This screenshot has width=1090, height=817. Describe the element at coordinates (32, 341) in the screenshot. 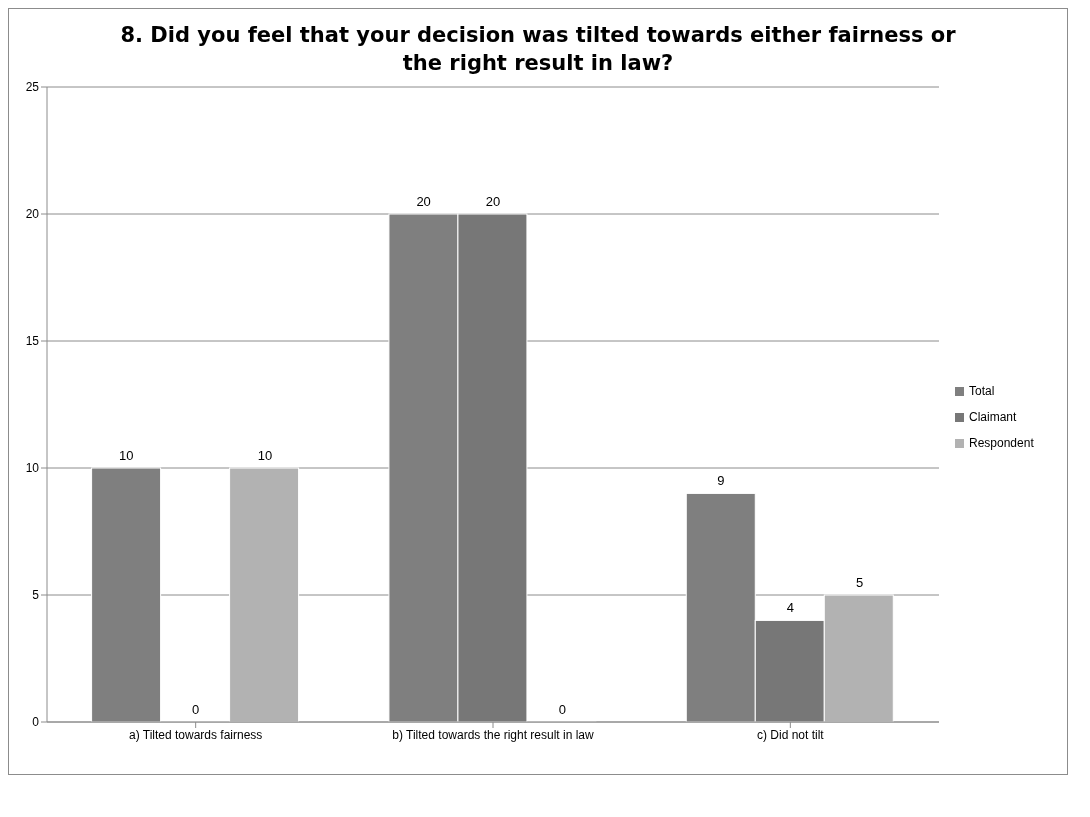

I see `y-tick-label: 15` at that location.